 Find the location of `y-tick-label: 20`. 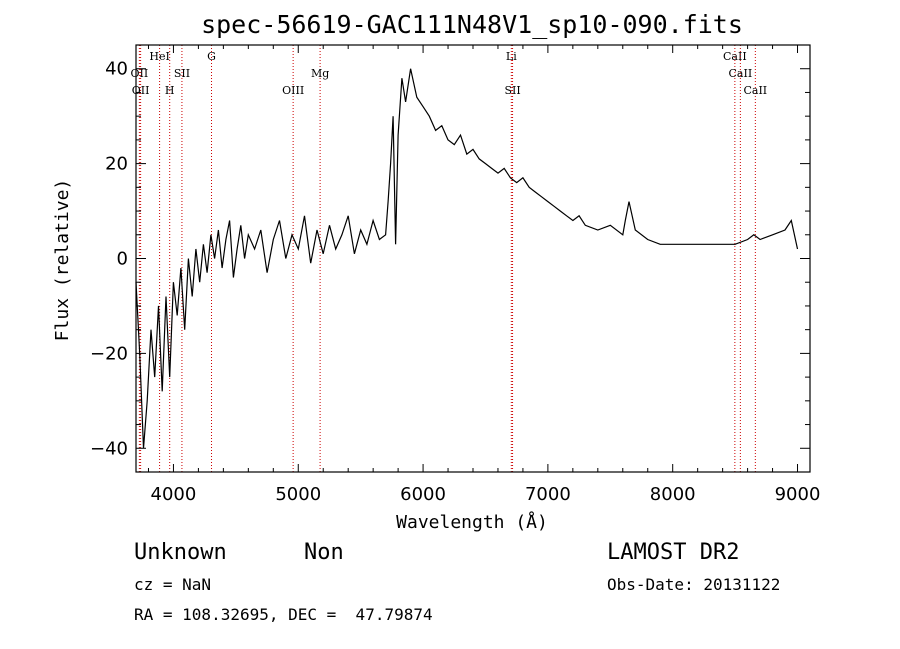

y-tick-label: 20 is located at coordinates (116, 164).